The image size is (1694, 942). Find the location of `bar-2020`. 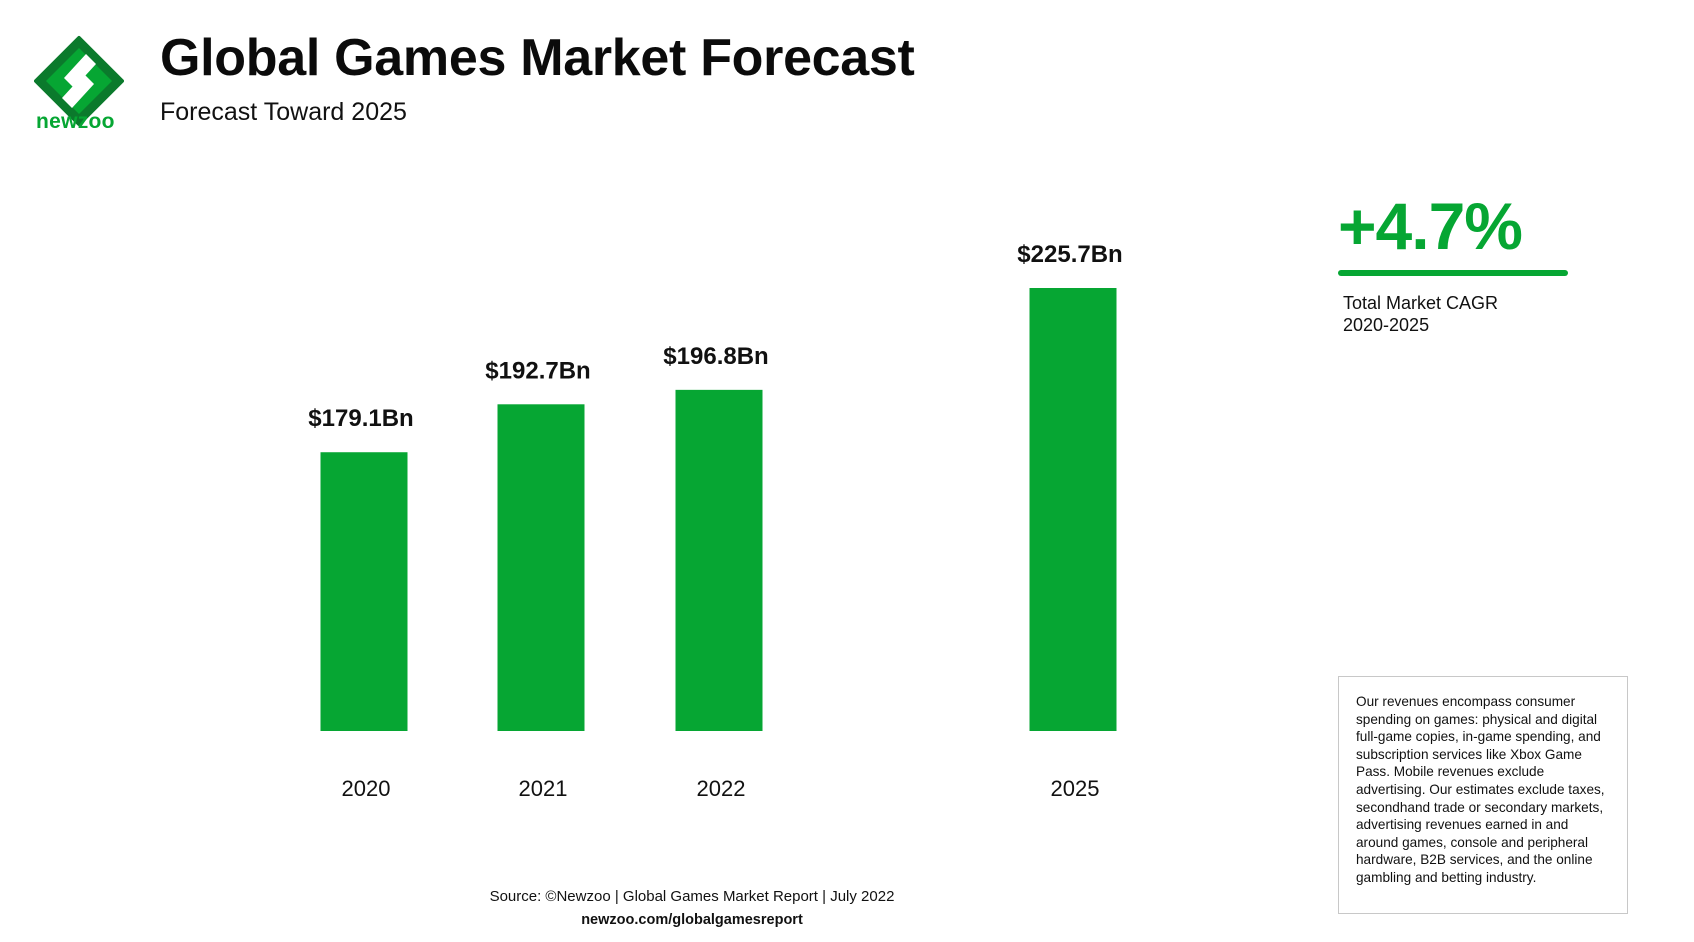

bar-2020 is located at coordinates (364, 591).